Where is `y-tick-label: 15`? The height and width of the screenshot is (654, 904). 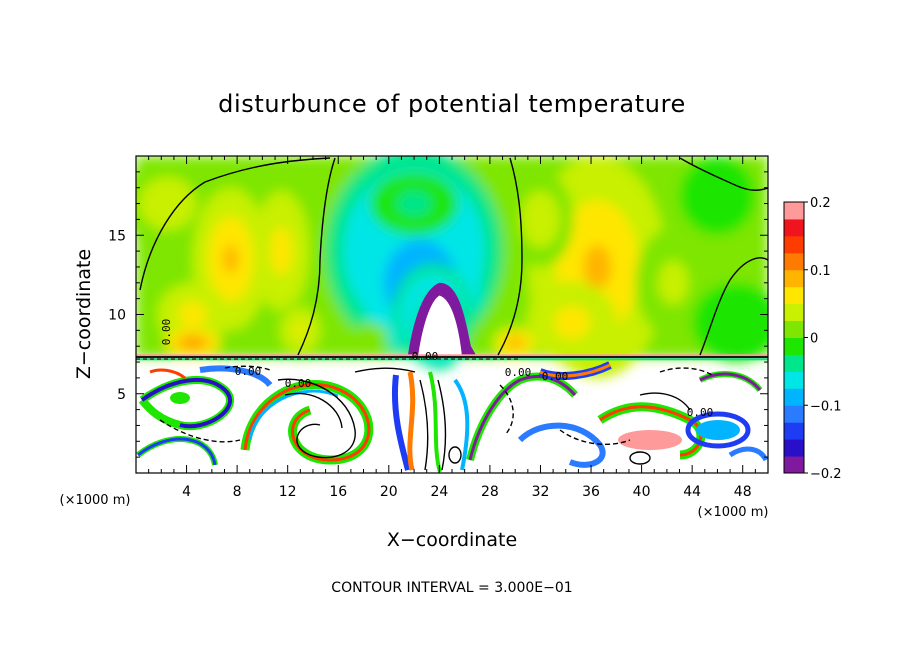
y-tick-label: 15 is located at coordinates (117, 236).